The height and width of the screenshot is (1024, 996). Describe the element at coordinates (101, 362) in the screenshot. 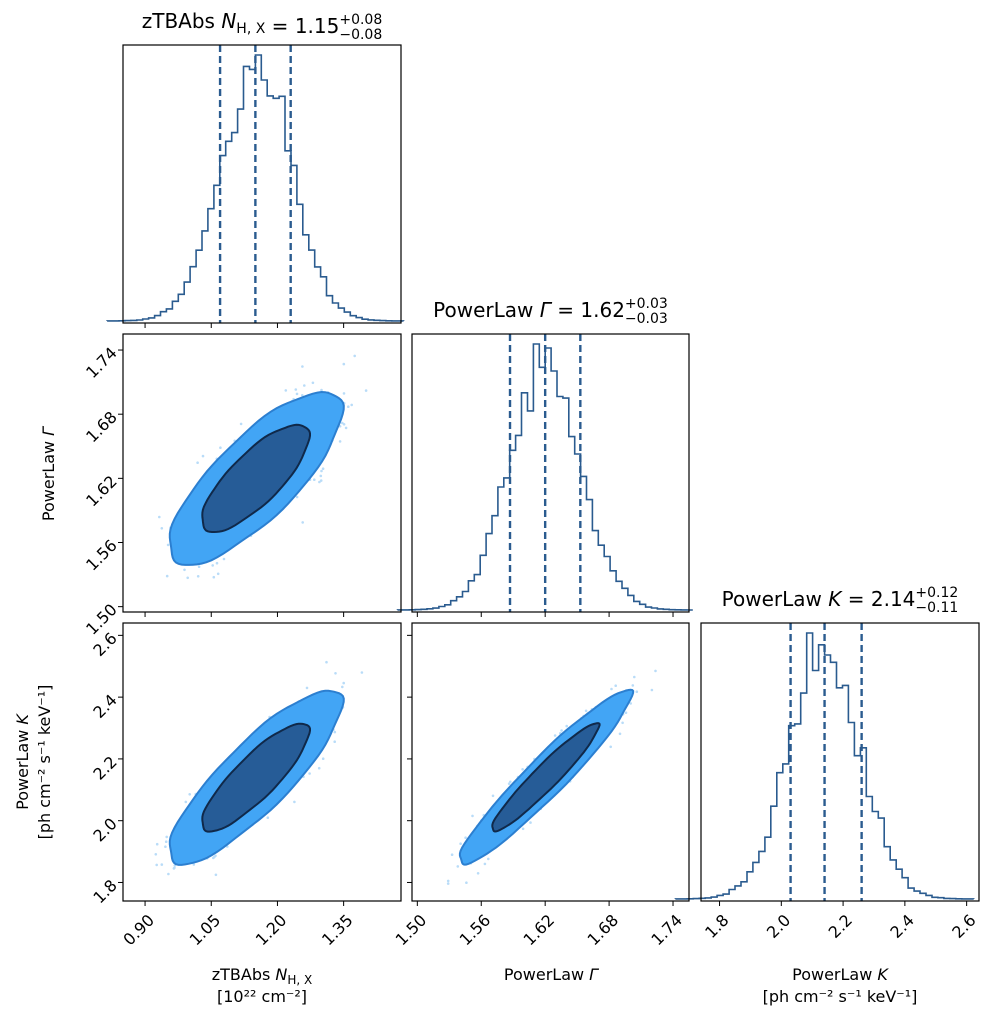

I see `y-tick-label-gamma: 1.74` at that location.